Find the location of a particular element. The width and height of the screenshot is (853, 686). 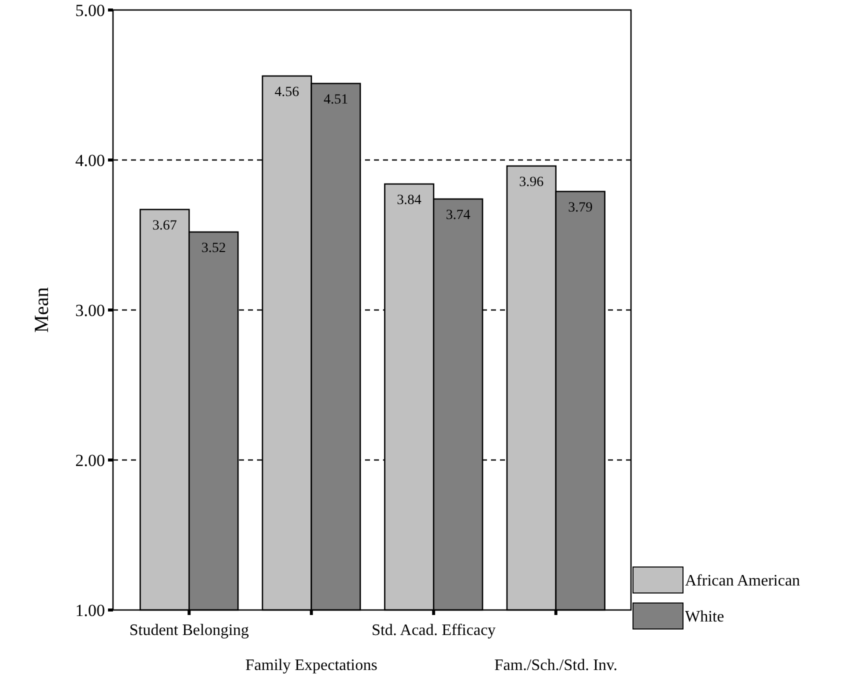

y-tick-label: 2.00 is located at coordinates (90, 460).